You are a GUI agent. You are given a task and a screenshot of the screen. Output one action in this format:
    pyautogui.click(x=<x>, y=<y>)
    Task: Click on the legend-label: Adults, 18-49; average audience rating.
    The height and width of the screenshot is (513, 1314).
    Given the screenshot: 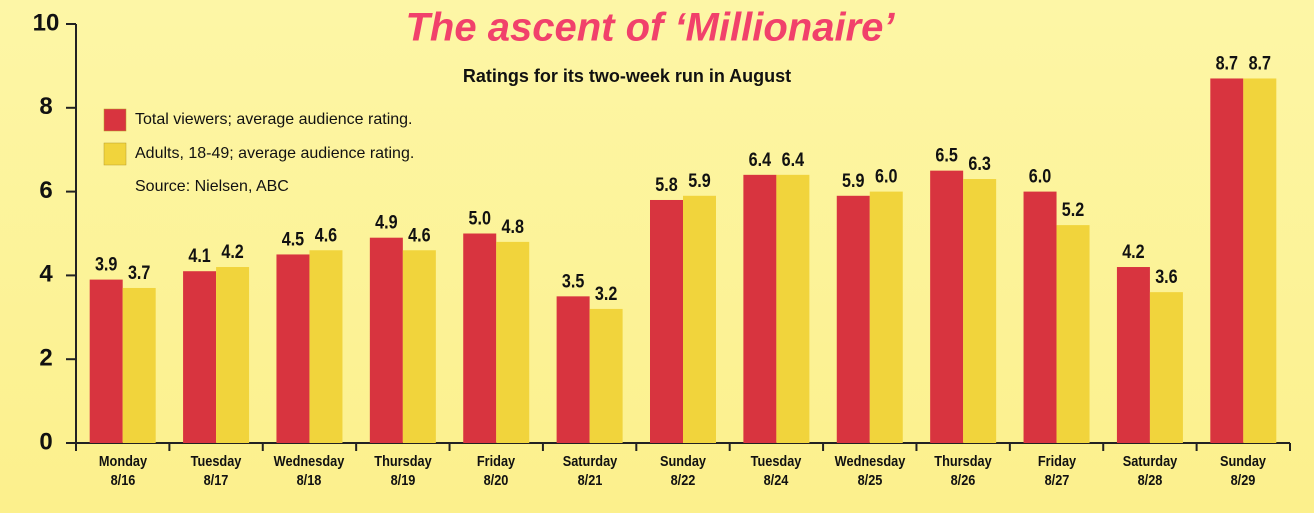 What is the action you would take?
    pyautogui.click(x=274, y=153)
    